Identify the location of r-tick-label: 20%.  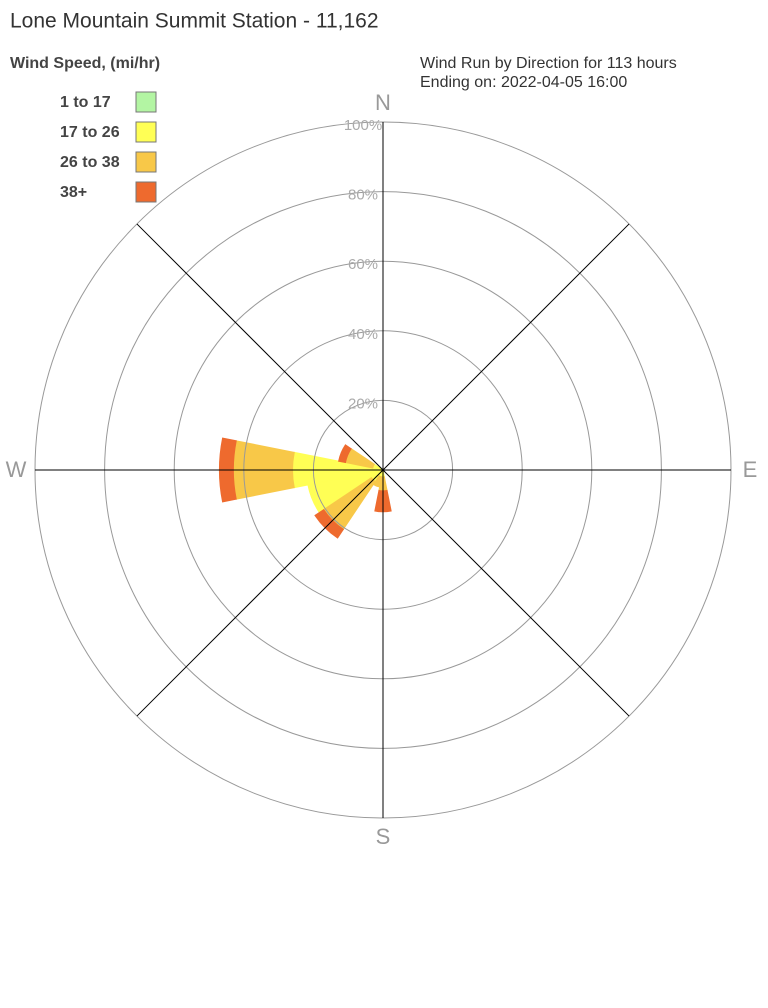
(363, 403).